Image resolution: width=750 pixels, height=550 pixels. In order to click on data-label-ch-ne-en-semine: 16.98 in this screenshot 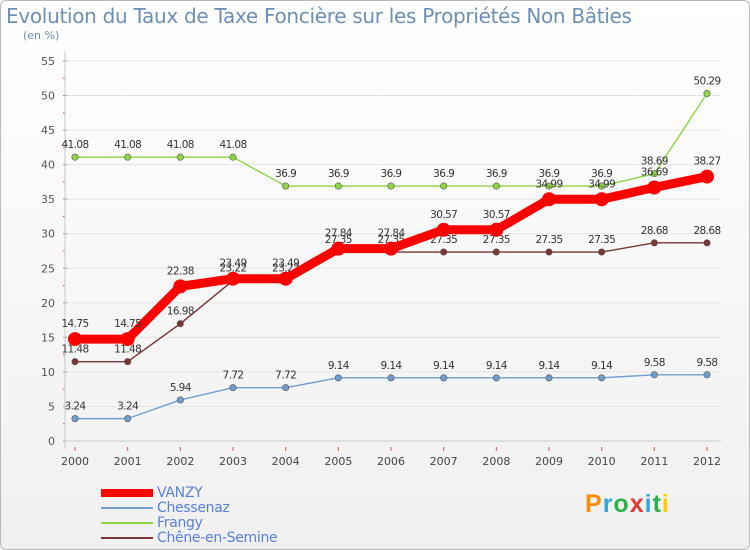, I will do `click(180, 312)`.